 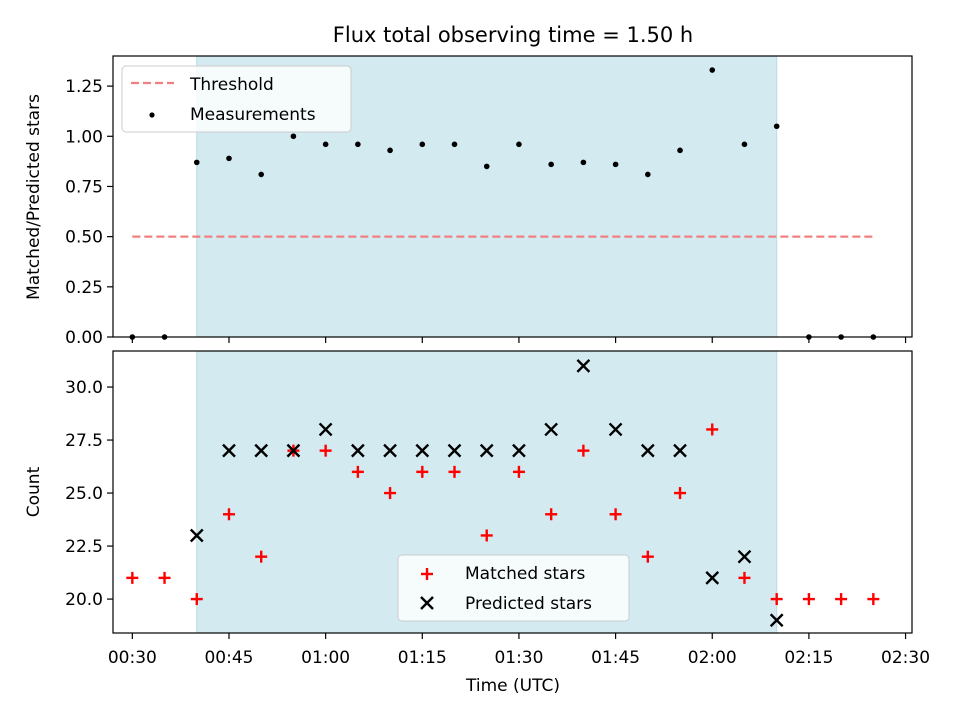 I want to click on legend-predicted-swatch, so click(x=427, y=603).